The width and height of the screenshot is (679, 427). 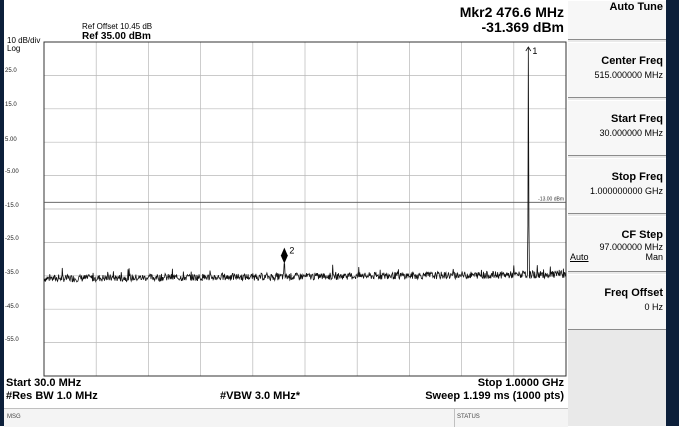 What do you see at coordinates (637, 177) in the screenshot?
I see `stop-freq-label: Stop Freq` at bounding box center [637, 177].